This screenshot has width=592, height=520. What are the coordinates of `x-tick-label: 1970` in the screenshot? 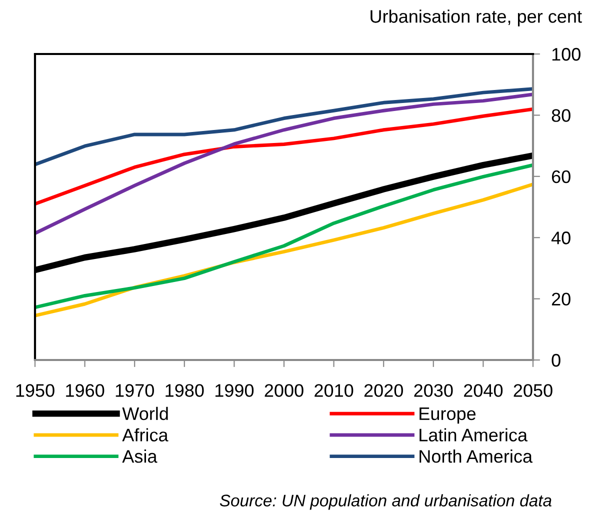 It's located at (135, 390).